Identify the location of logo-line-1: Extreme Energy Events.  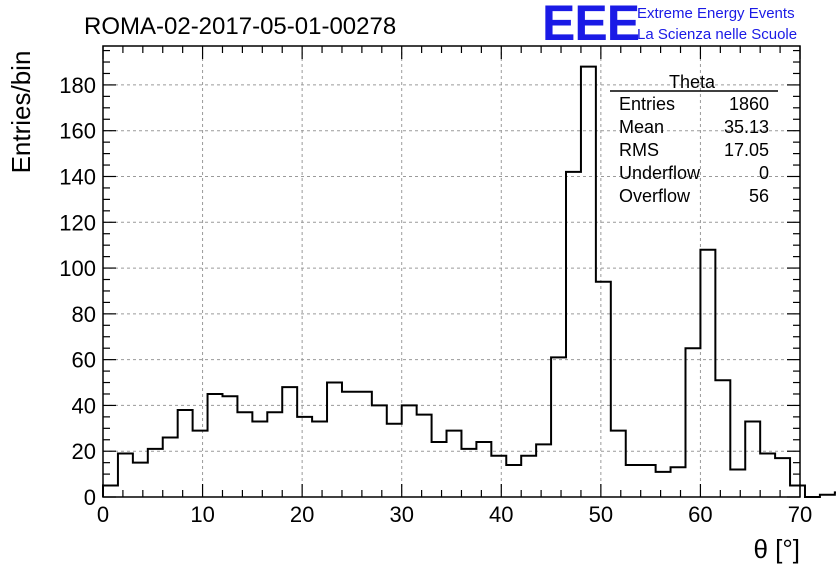
(716, 13).